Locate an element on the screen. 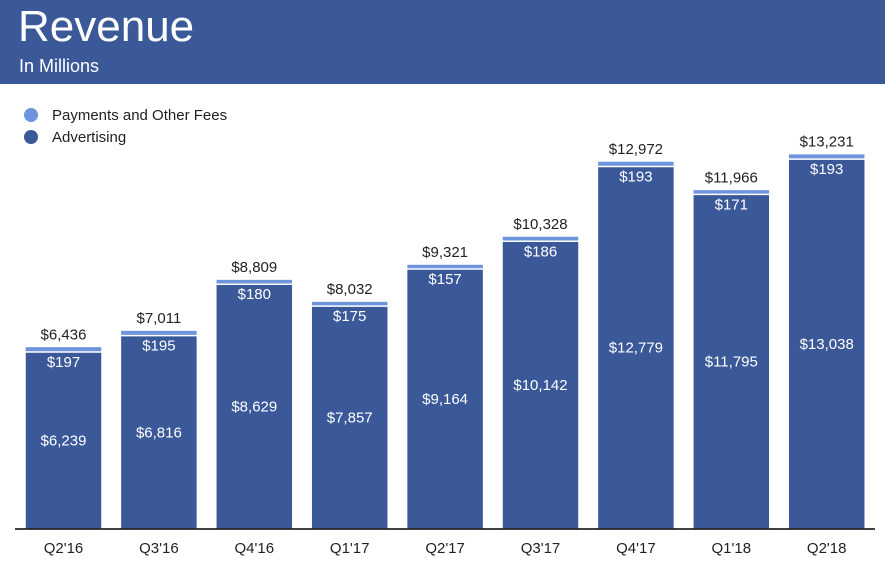  legend-label-payments: Payments and Other Fees is located at coordinates (140, 115).